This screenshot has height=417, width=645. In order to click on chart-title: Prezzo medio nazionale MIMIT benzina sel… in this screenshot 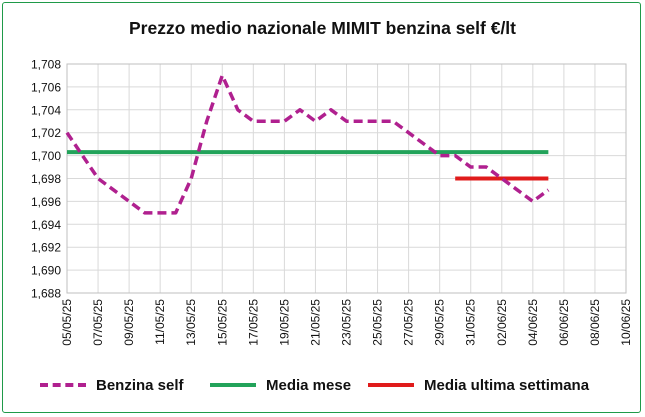, I will do `click(322, 28)`.